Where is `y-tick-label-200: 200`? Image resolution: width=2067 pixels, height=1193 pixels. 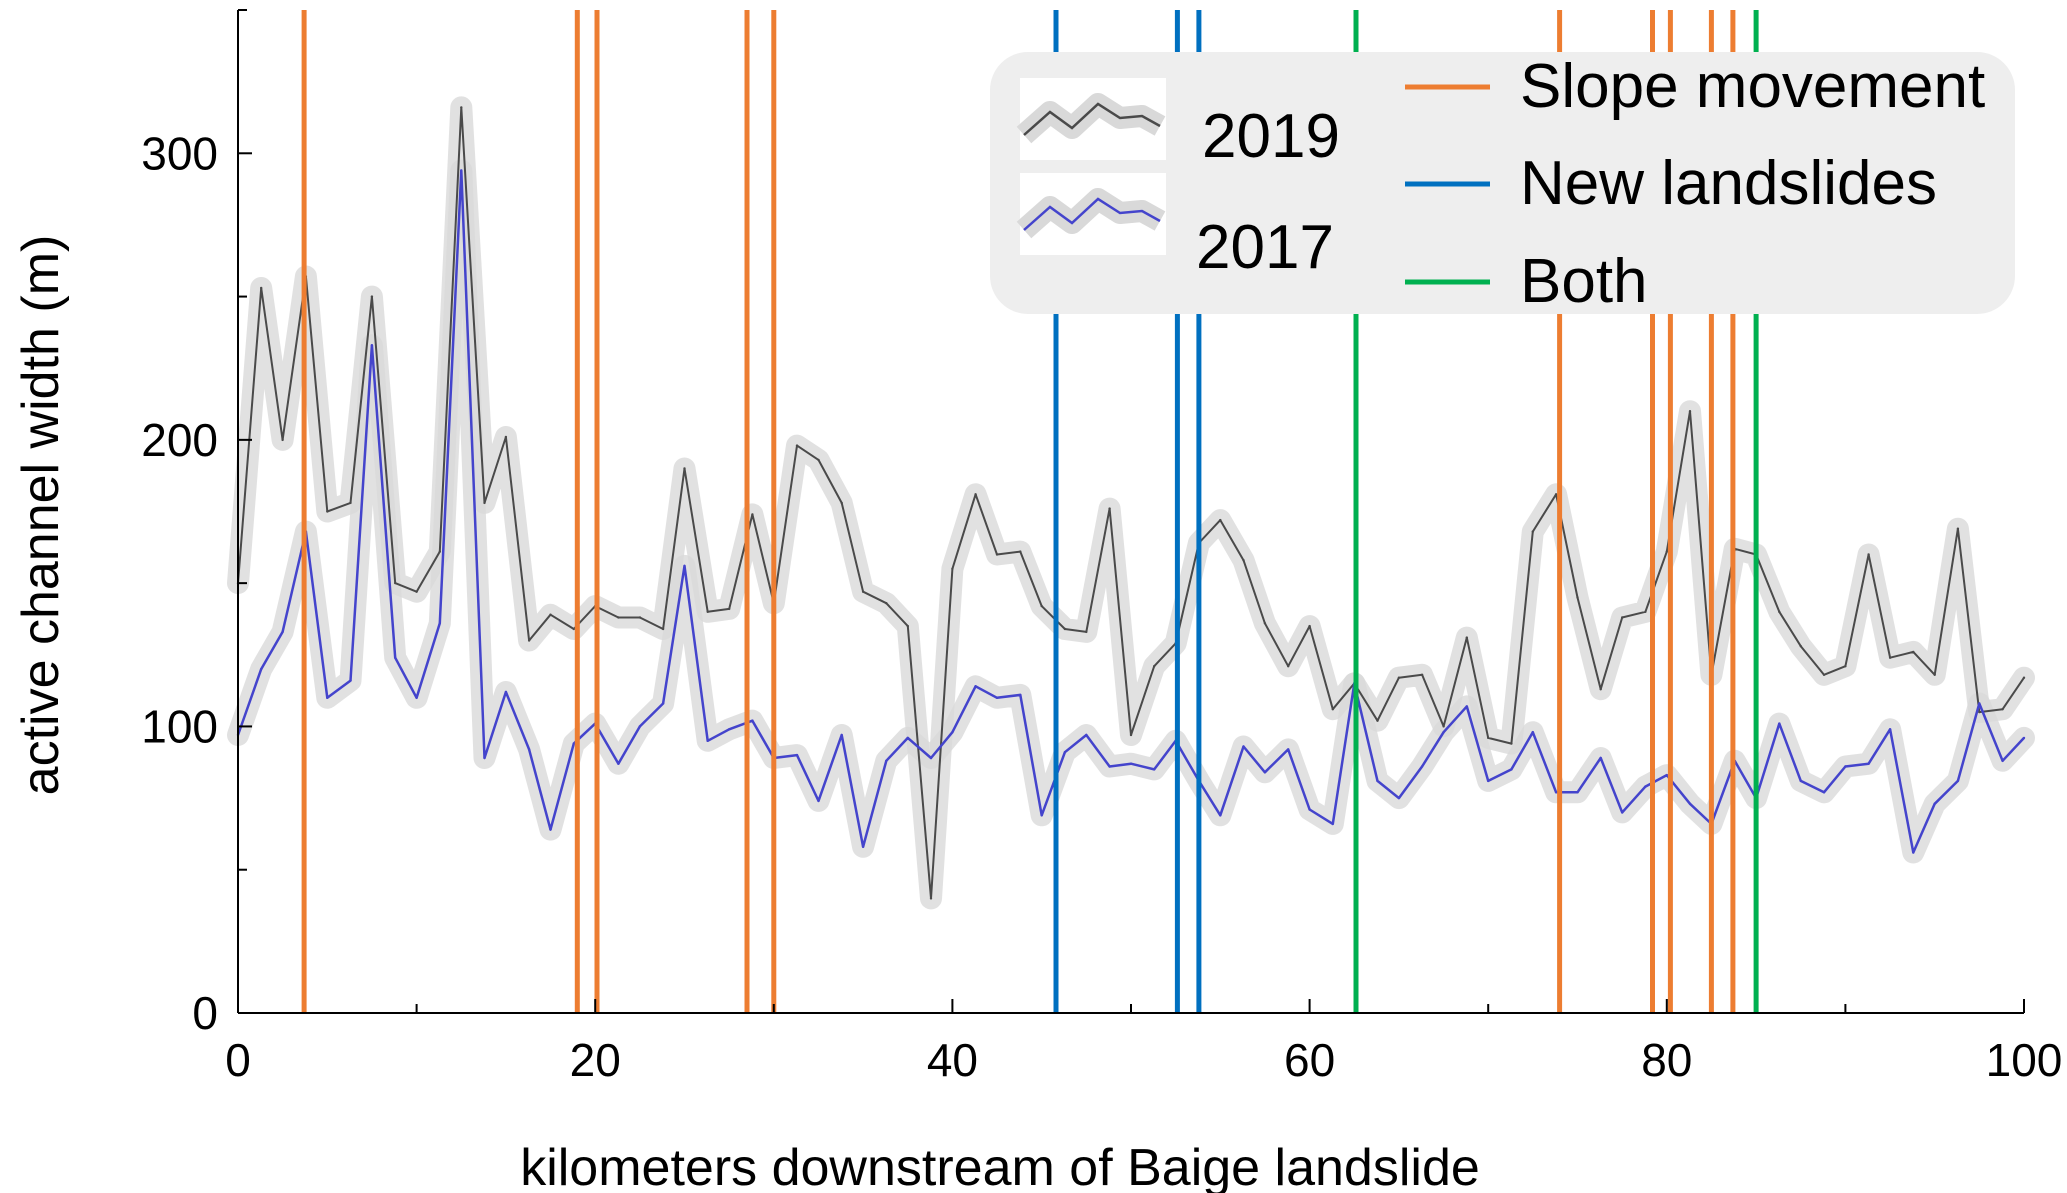
y-tick-label-200: 200 is located at coordinates (179, 440).